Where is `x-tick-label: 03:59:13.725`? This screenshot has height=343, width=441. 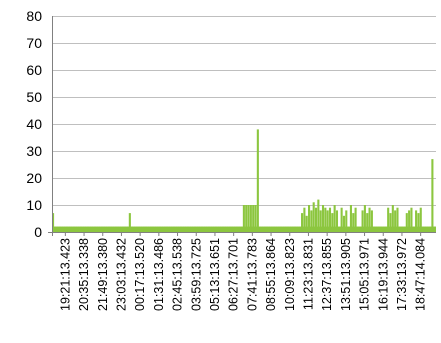
x-tick-label: 03:59:13.725 is located at coordinates (196, 274).